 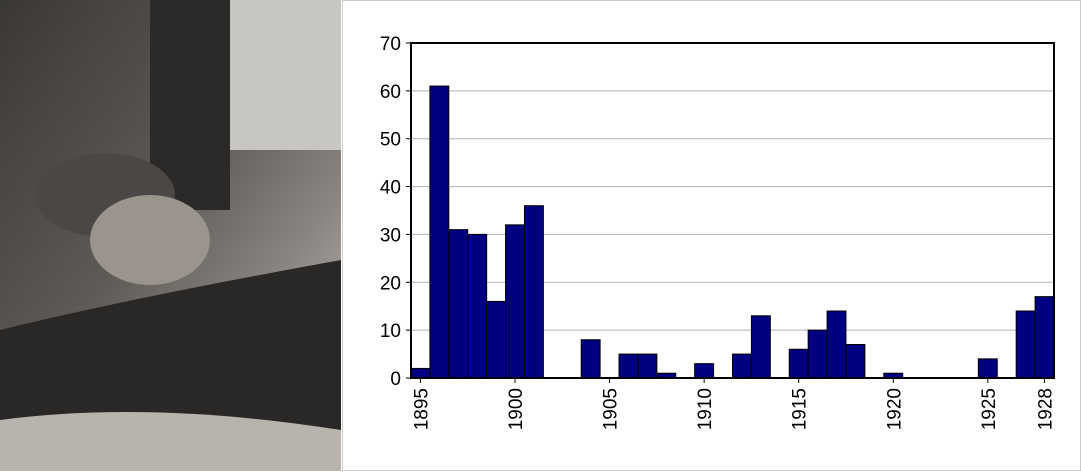 What do you see at coordinates (390, 235) in the screenshot?
I see `y-tick-label: 30` at bounding box center [390, 235].